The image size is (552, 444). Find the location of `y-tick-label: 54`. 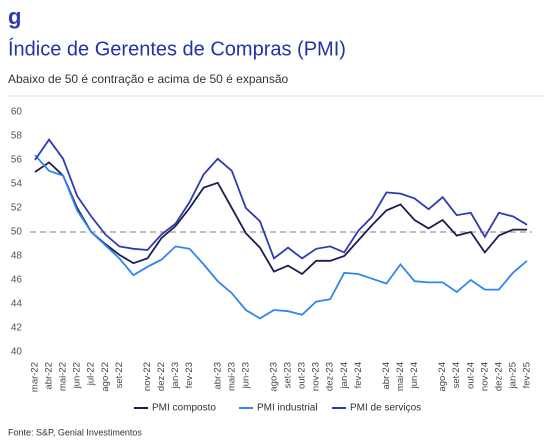

y-tick-label: 54 is located at coordinates (17, 184).